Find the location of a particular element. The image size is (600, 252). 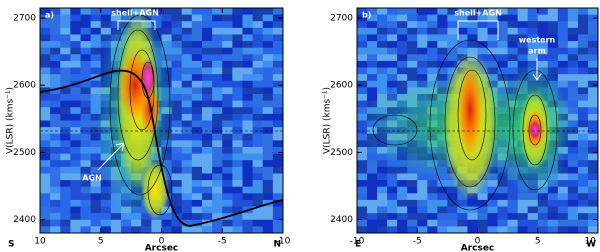

contour is located at coordinates (142, 90).